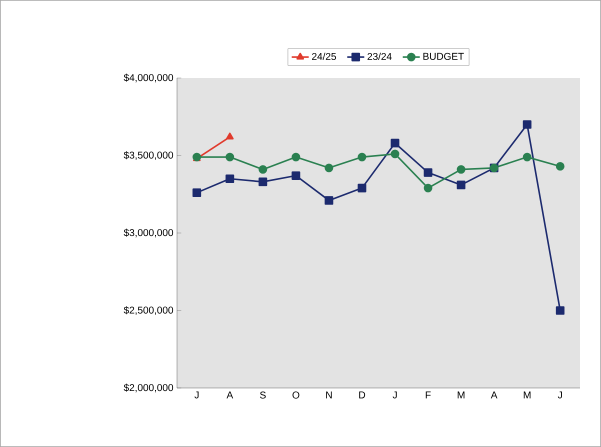 This screenshot has height=447, width=601. Describe the element at coordinates (329, 395) in the screenshot. I see `x-tick-label: N` at that location.